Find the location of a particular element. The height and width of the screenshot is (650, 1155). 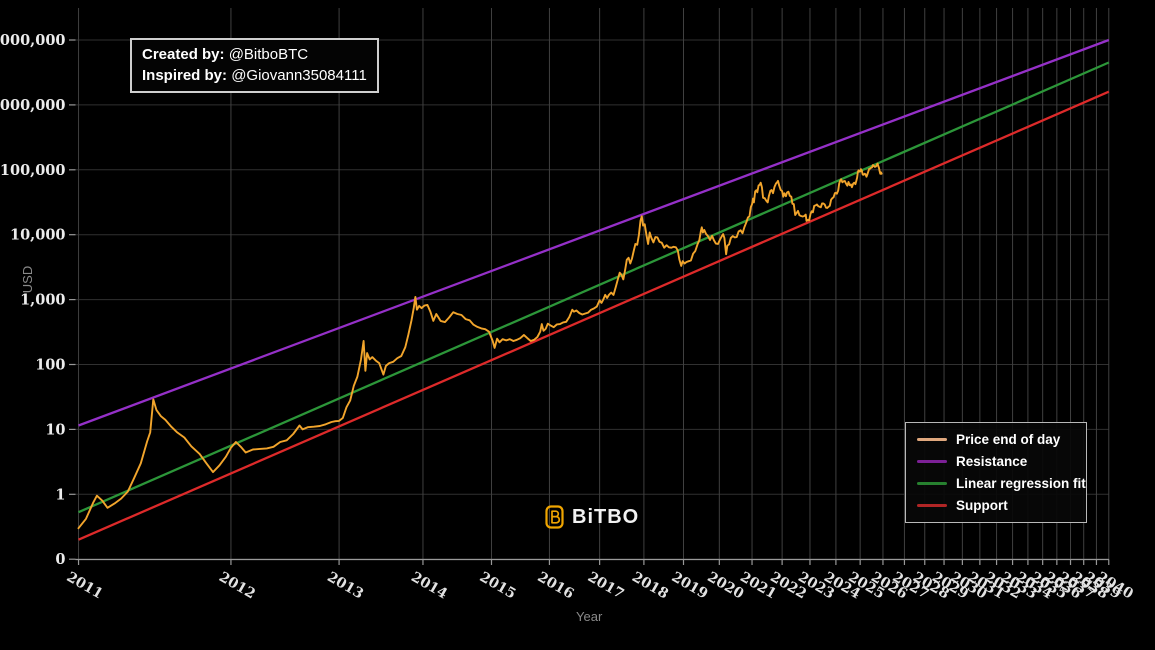

legend-item-price: Price end of day is located at coordinates (996, 439).